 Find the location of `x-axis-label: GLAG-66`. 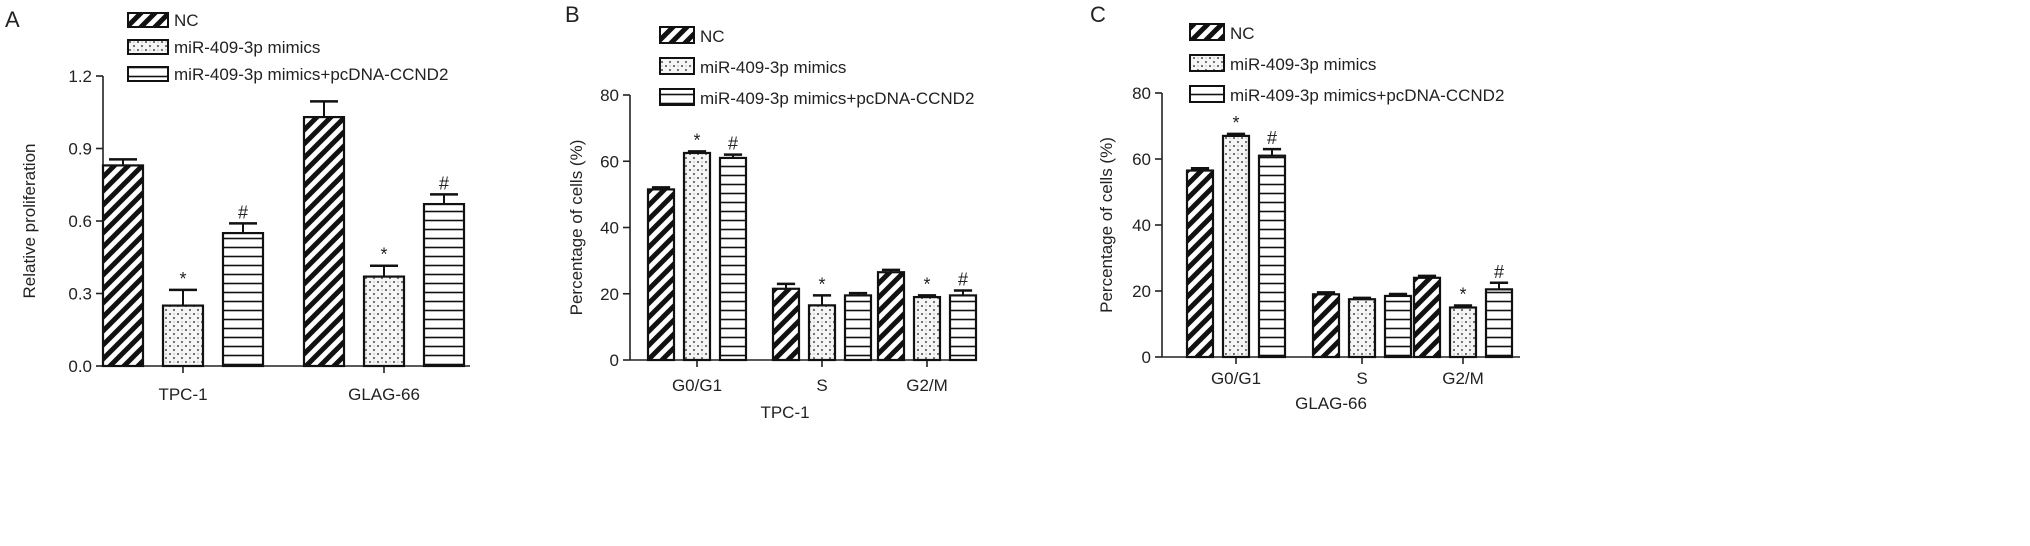

x-axis-label: GLAG-66 is located at coordinates (1331, 403).